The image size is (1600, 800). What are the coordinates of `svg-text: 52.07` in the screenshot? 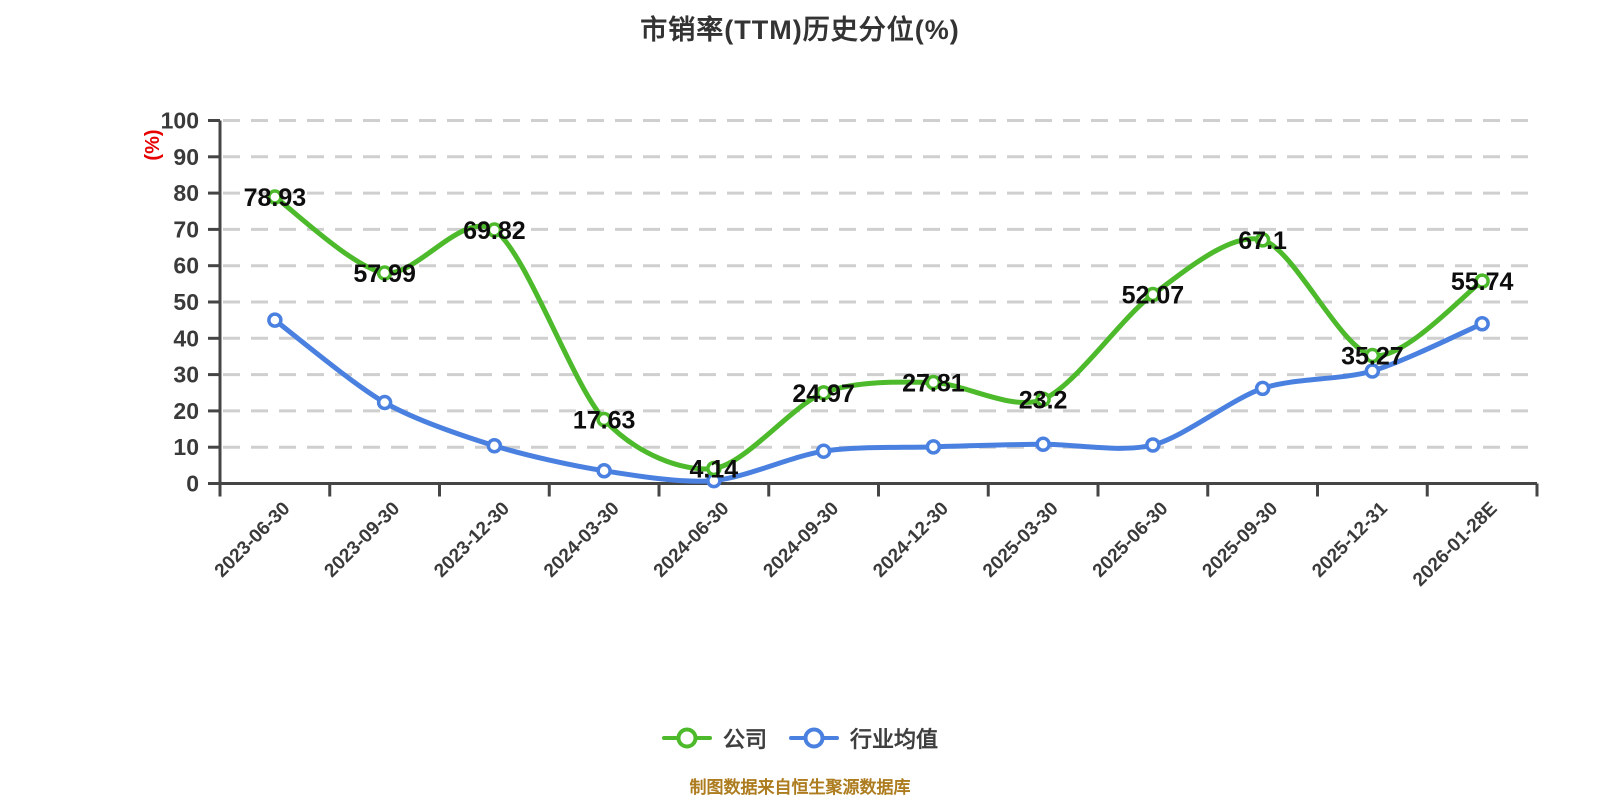 It's located at (1153, 295).